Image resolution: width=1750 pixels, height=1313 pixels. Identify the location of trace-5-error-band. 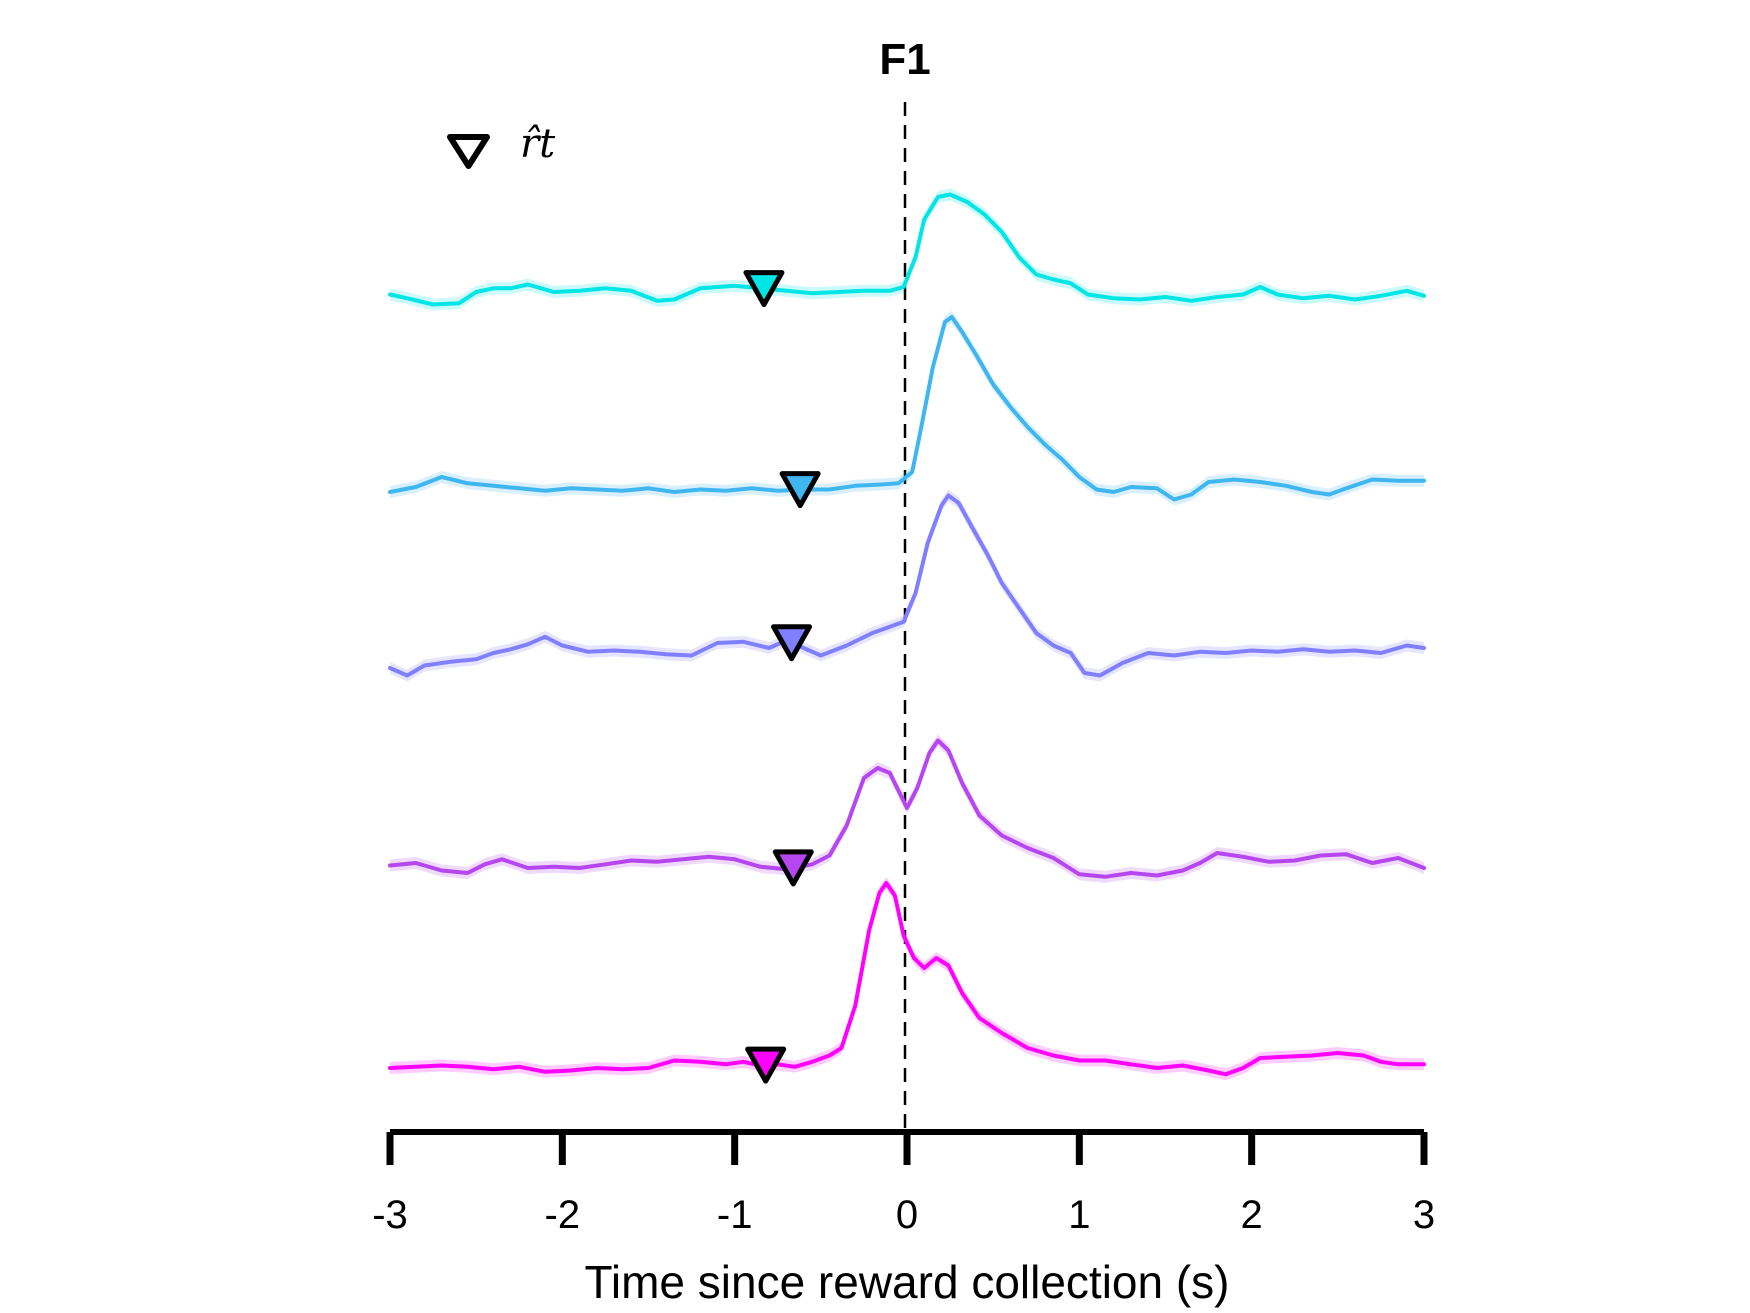
(907, 979).